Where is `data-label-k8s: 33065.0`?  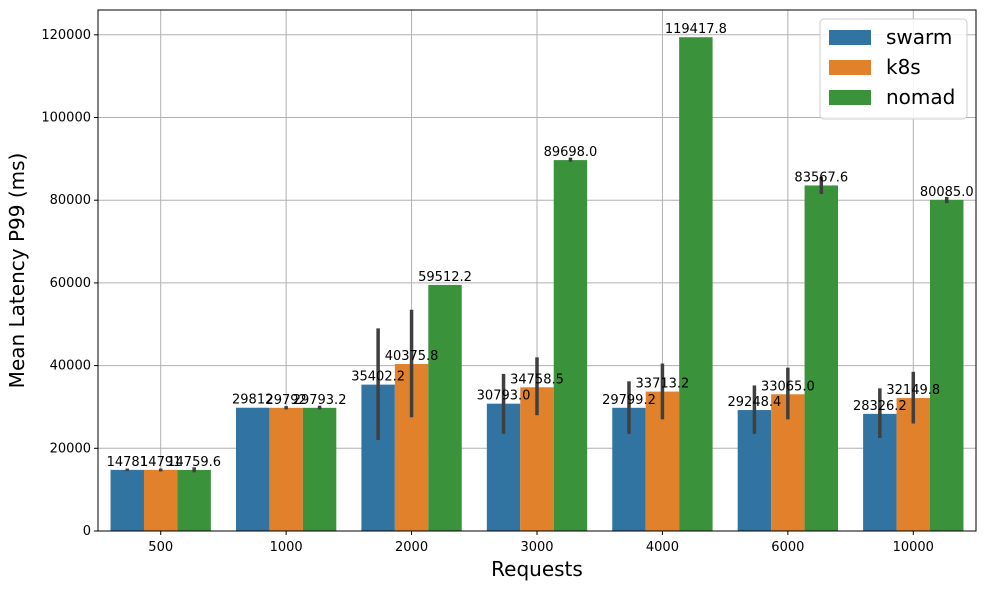
data-label-k8s: 33065.0 is located at coordinates (788, 386).